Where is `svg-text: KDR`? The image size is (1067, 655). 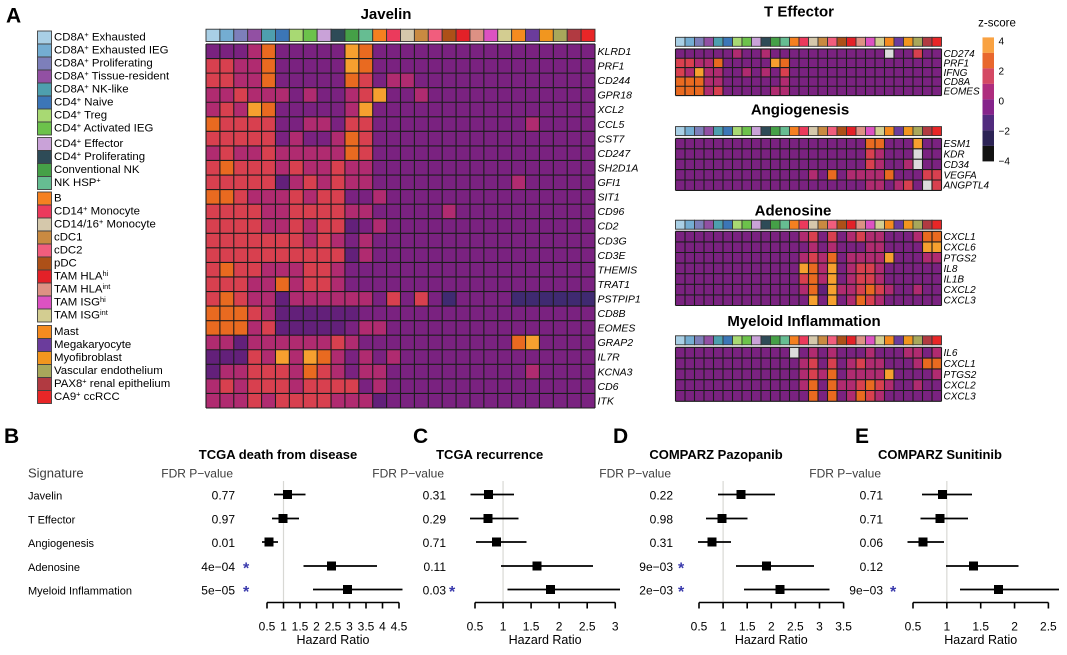 svg-text: KDR is located at coordinates (954, 155).